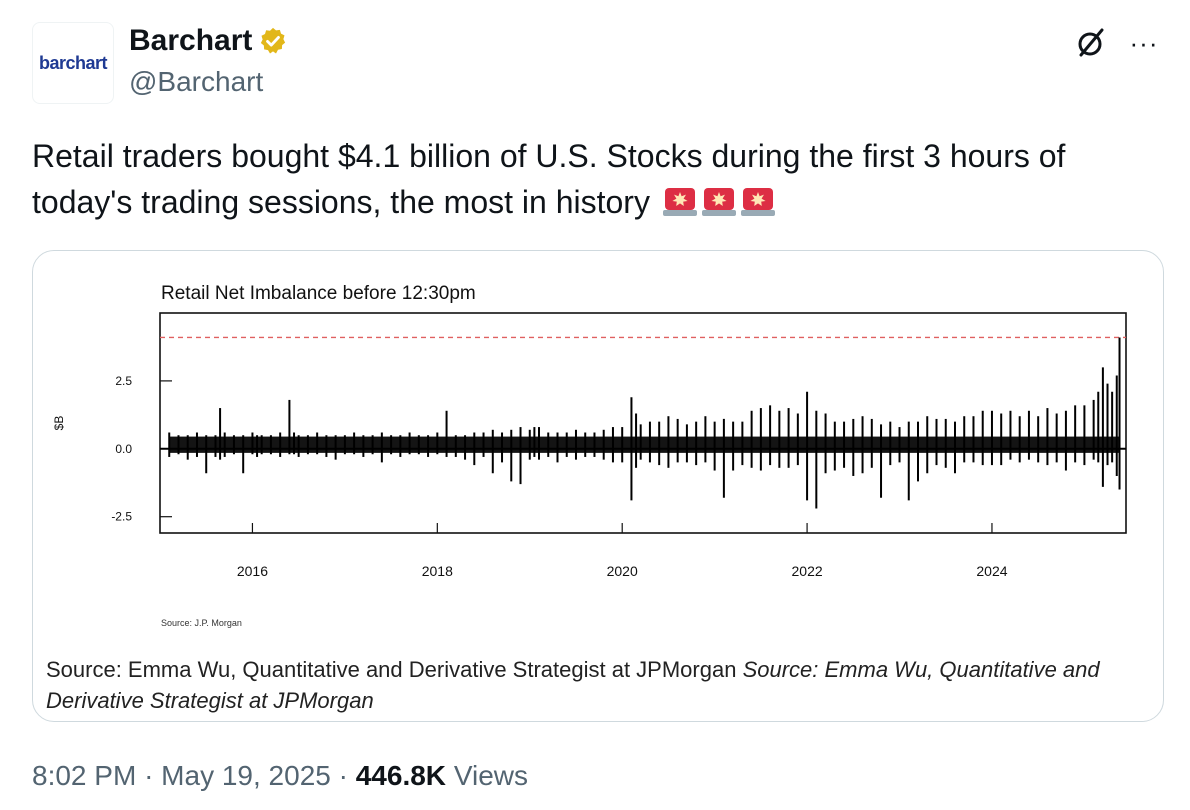 The height and width of the screenshot is (810, 1190). What do you see at coordinates (121, 517) in the screenshot?
I see `y-tick-label: -2.5` at bounding box center [121, 517].